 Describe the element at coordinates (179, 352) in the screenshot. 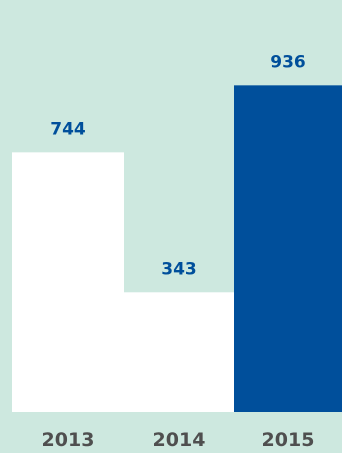

I see `bar-2014` at that location.